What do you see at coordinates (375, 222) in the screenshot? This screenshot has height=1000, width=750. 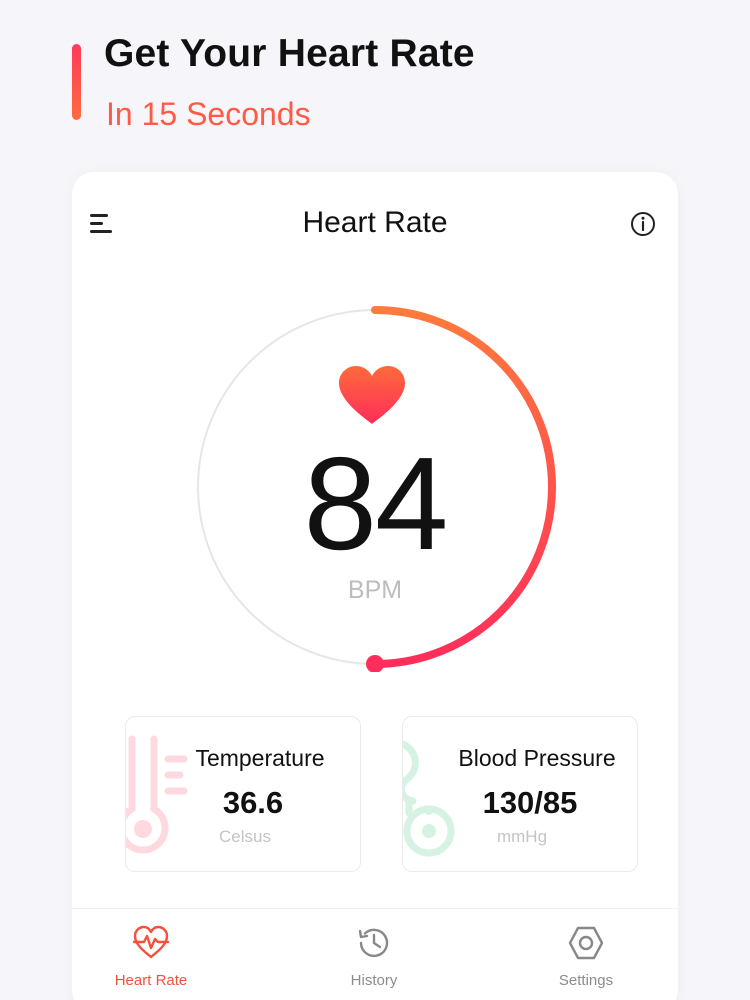 I see `page-title: Heart Rate` at bounding box center [375, 222].